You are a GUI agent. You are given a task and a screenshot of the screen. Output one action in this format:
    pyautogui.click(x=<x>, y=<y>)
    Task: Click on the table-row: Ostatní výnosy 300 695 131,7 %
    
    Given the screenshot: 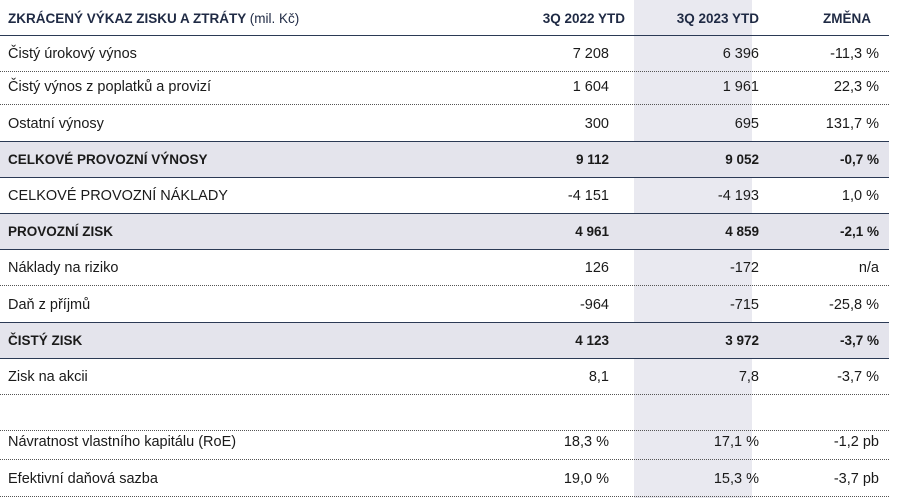 What is the action you would take?
    pyautogui.click(x=444, y=123)
    